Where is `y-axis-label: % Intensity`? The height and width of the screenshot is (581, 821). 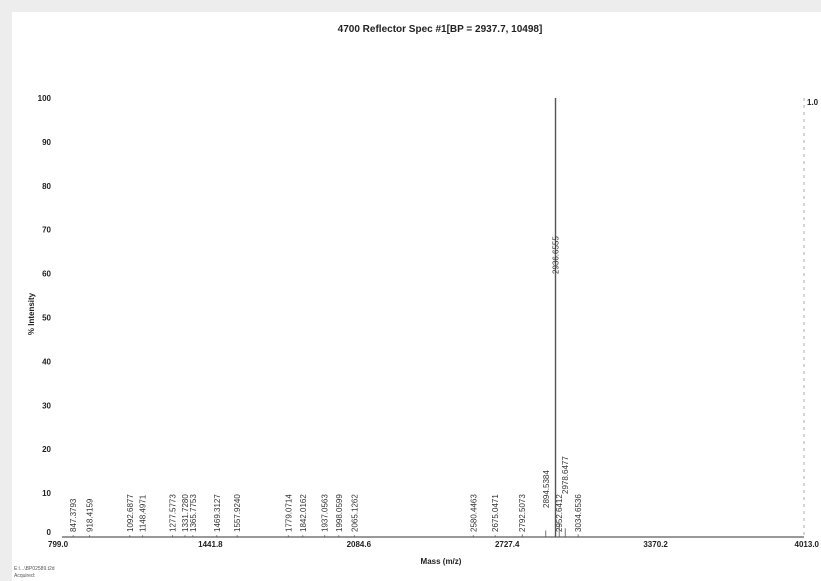
y-axis-label: % Intensity is located at coordinates (31, 313).